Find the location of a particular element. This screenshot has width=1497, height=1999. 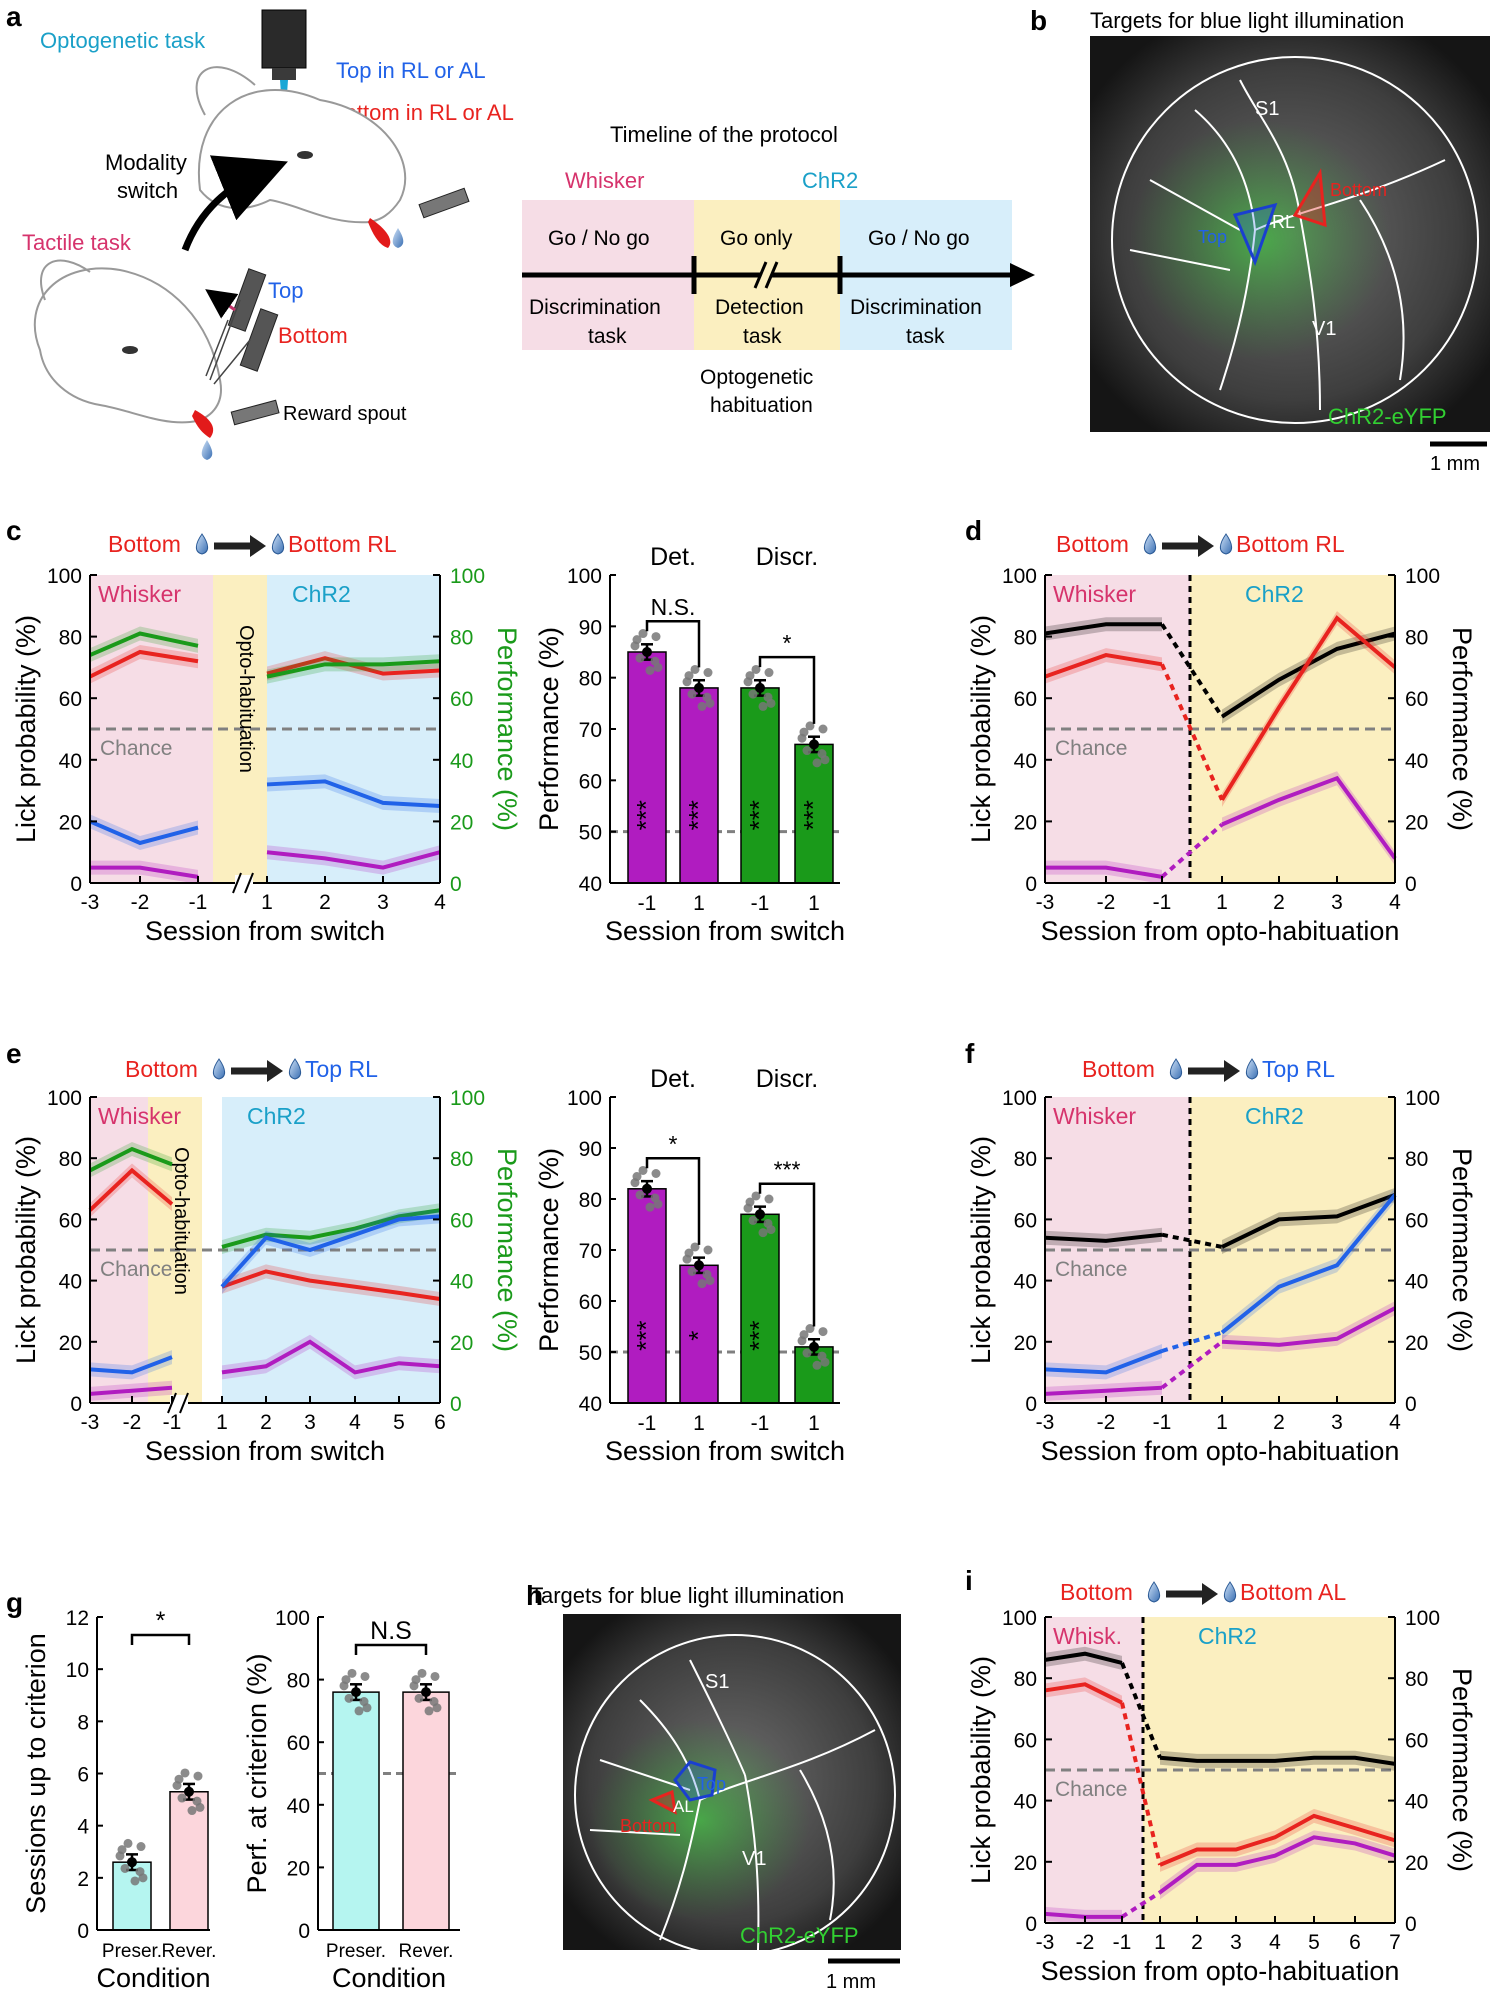

x-tick-label: 7 is located at coordinates (1395, 1942).